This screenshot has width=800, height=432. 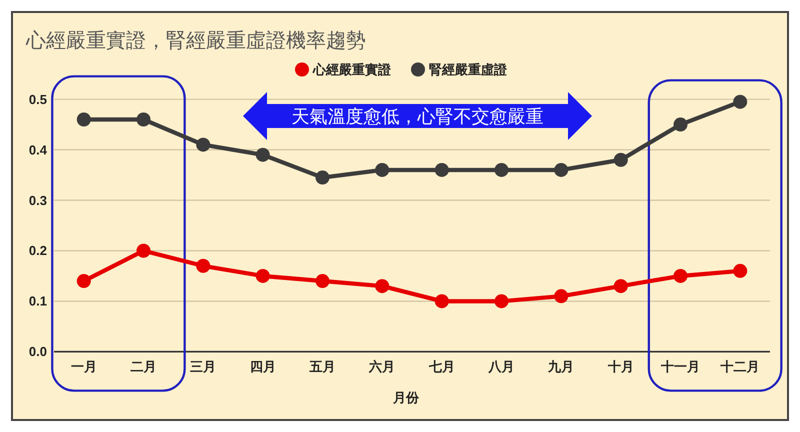 I want to click on x-tick-label: 二月, so click(x=143, y=366).